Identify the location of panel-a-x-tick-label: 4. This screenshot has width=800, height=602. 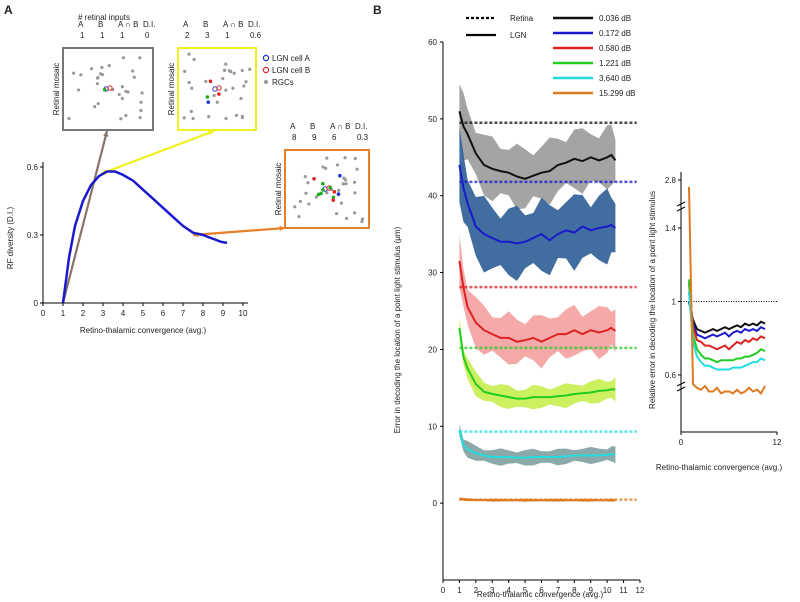
(123, 313).